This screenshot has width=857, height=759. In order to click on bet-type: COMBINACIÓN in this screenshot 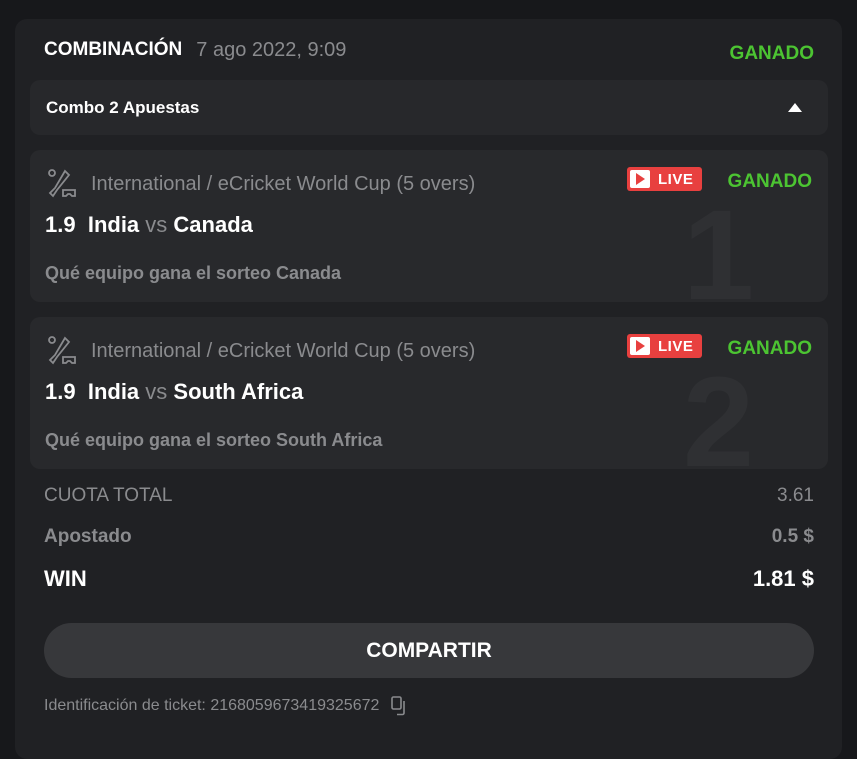, I will do `click(113, 49)`.